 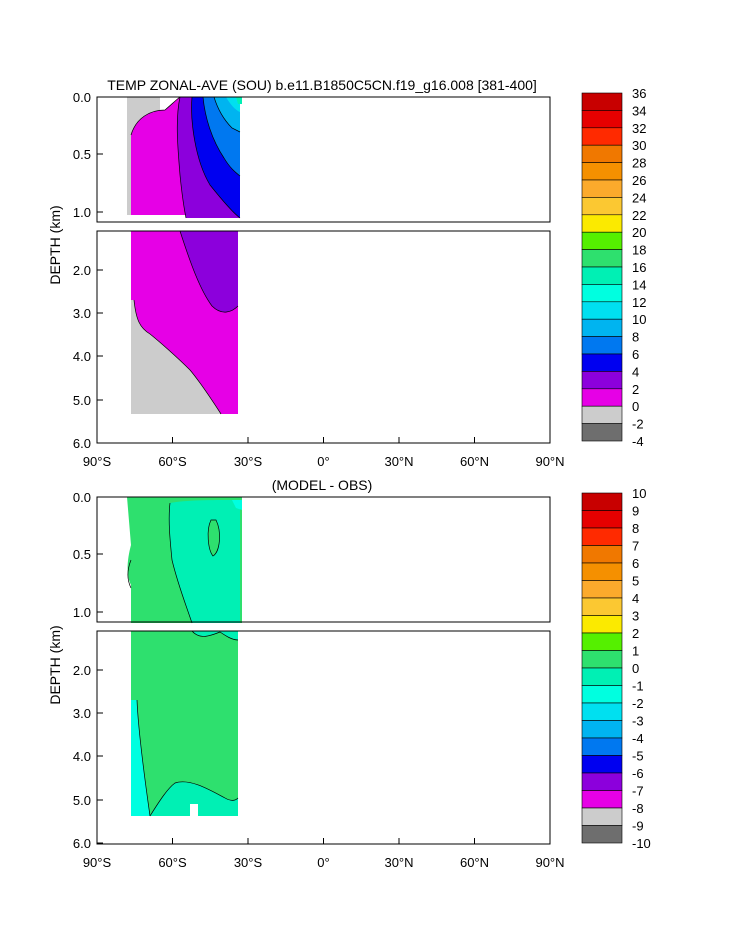 What do you see at coordinates (638, 441) in the screenshot?
I see `colorbar-label: -4` at bounding box center [638, 441].